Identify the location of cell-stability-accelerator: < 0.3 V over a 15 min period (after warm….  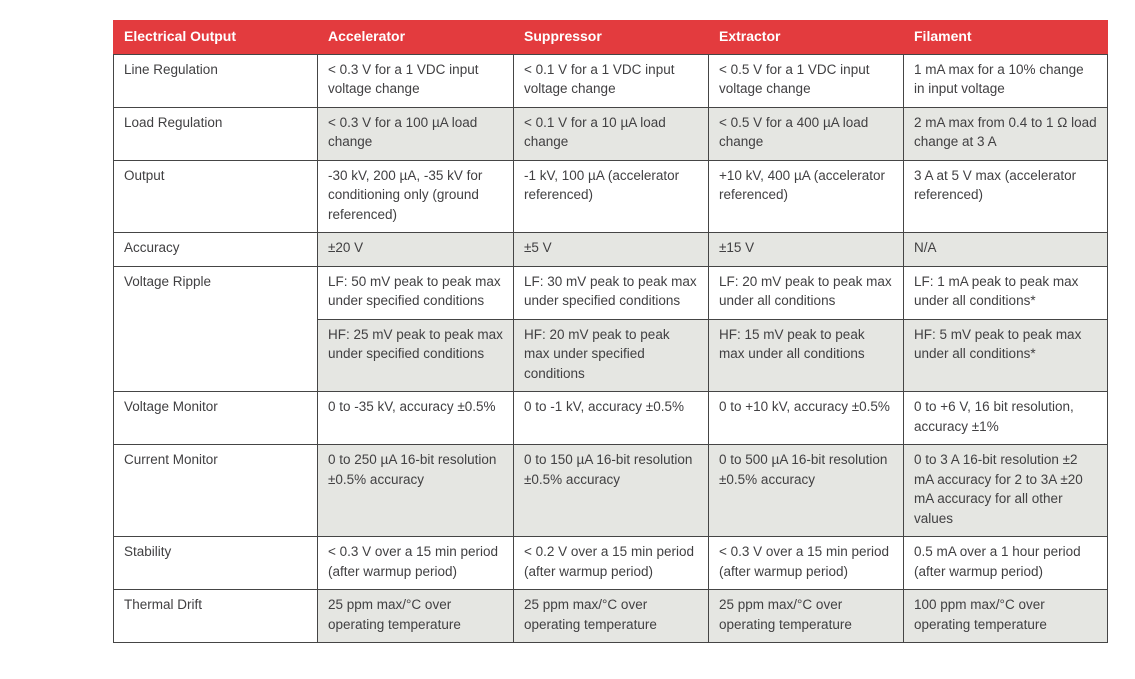
(415, 563).